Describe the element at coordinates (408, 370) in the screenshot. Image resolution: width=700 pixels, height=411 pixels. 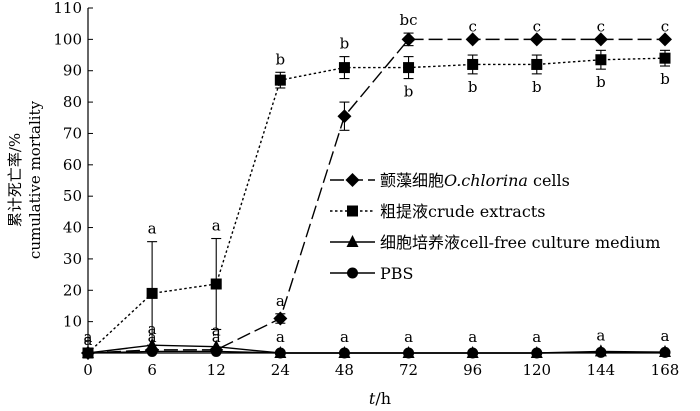
I see `x-tick-label: 72` at that location.